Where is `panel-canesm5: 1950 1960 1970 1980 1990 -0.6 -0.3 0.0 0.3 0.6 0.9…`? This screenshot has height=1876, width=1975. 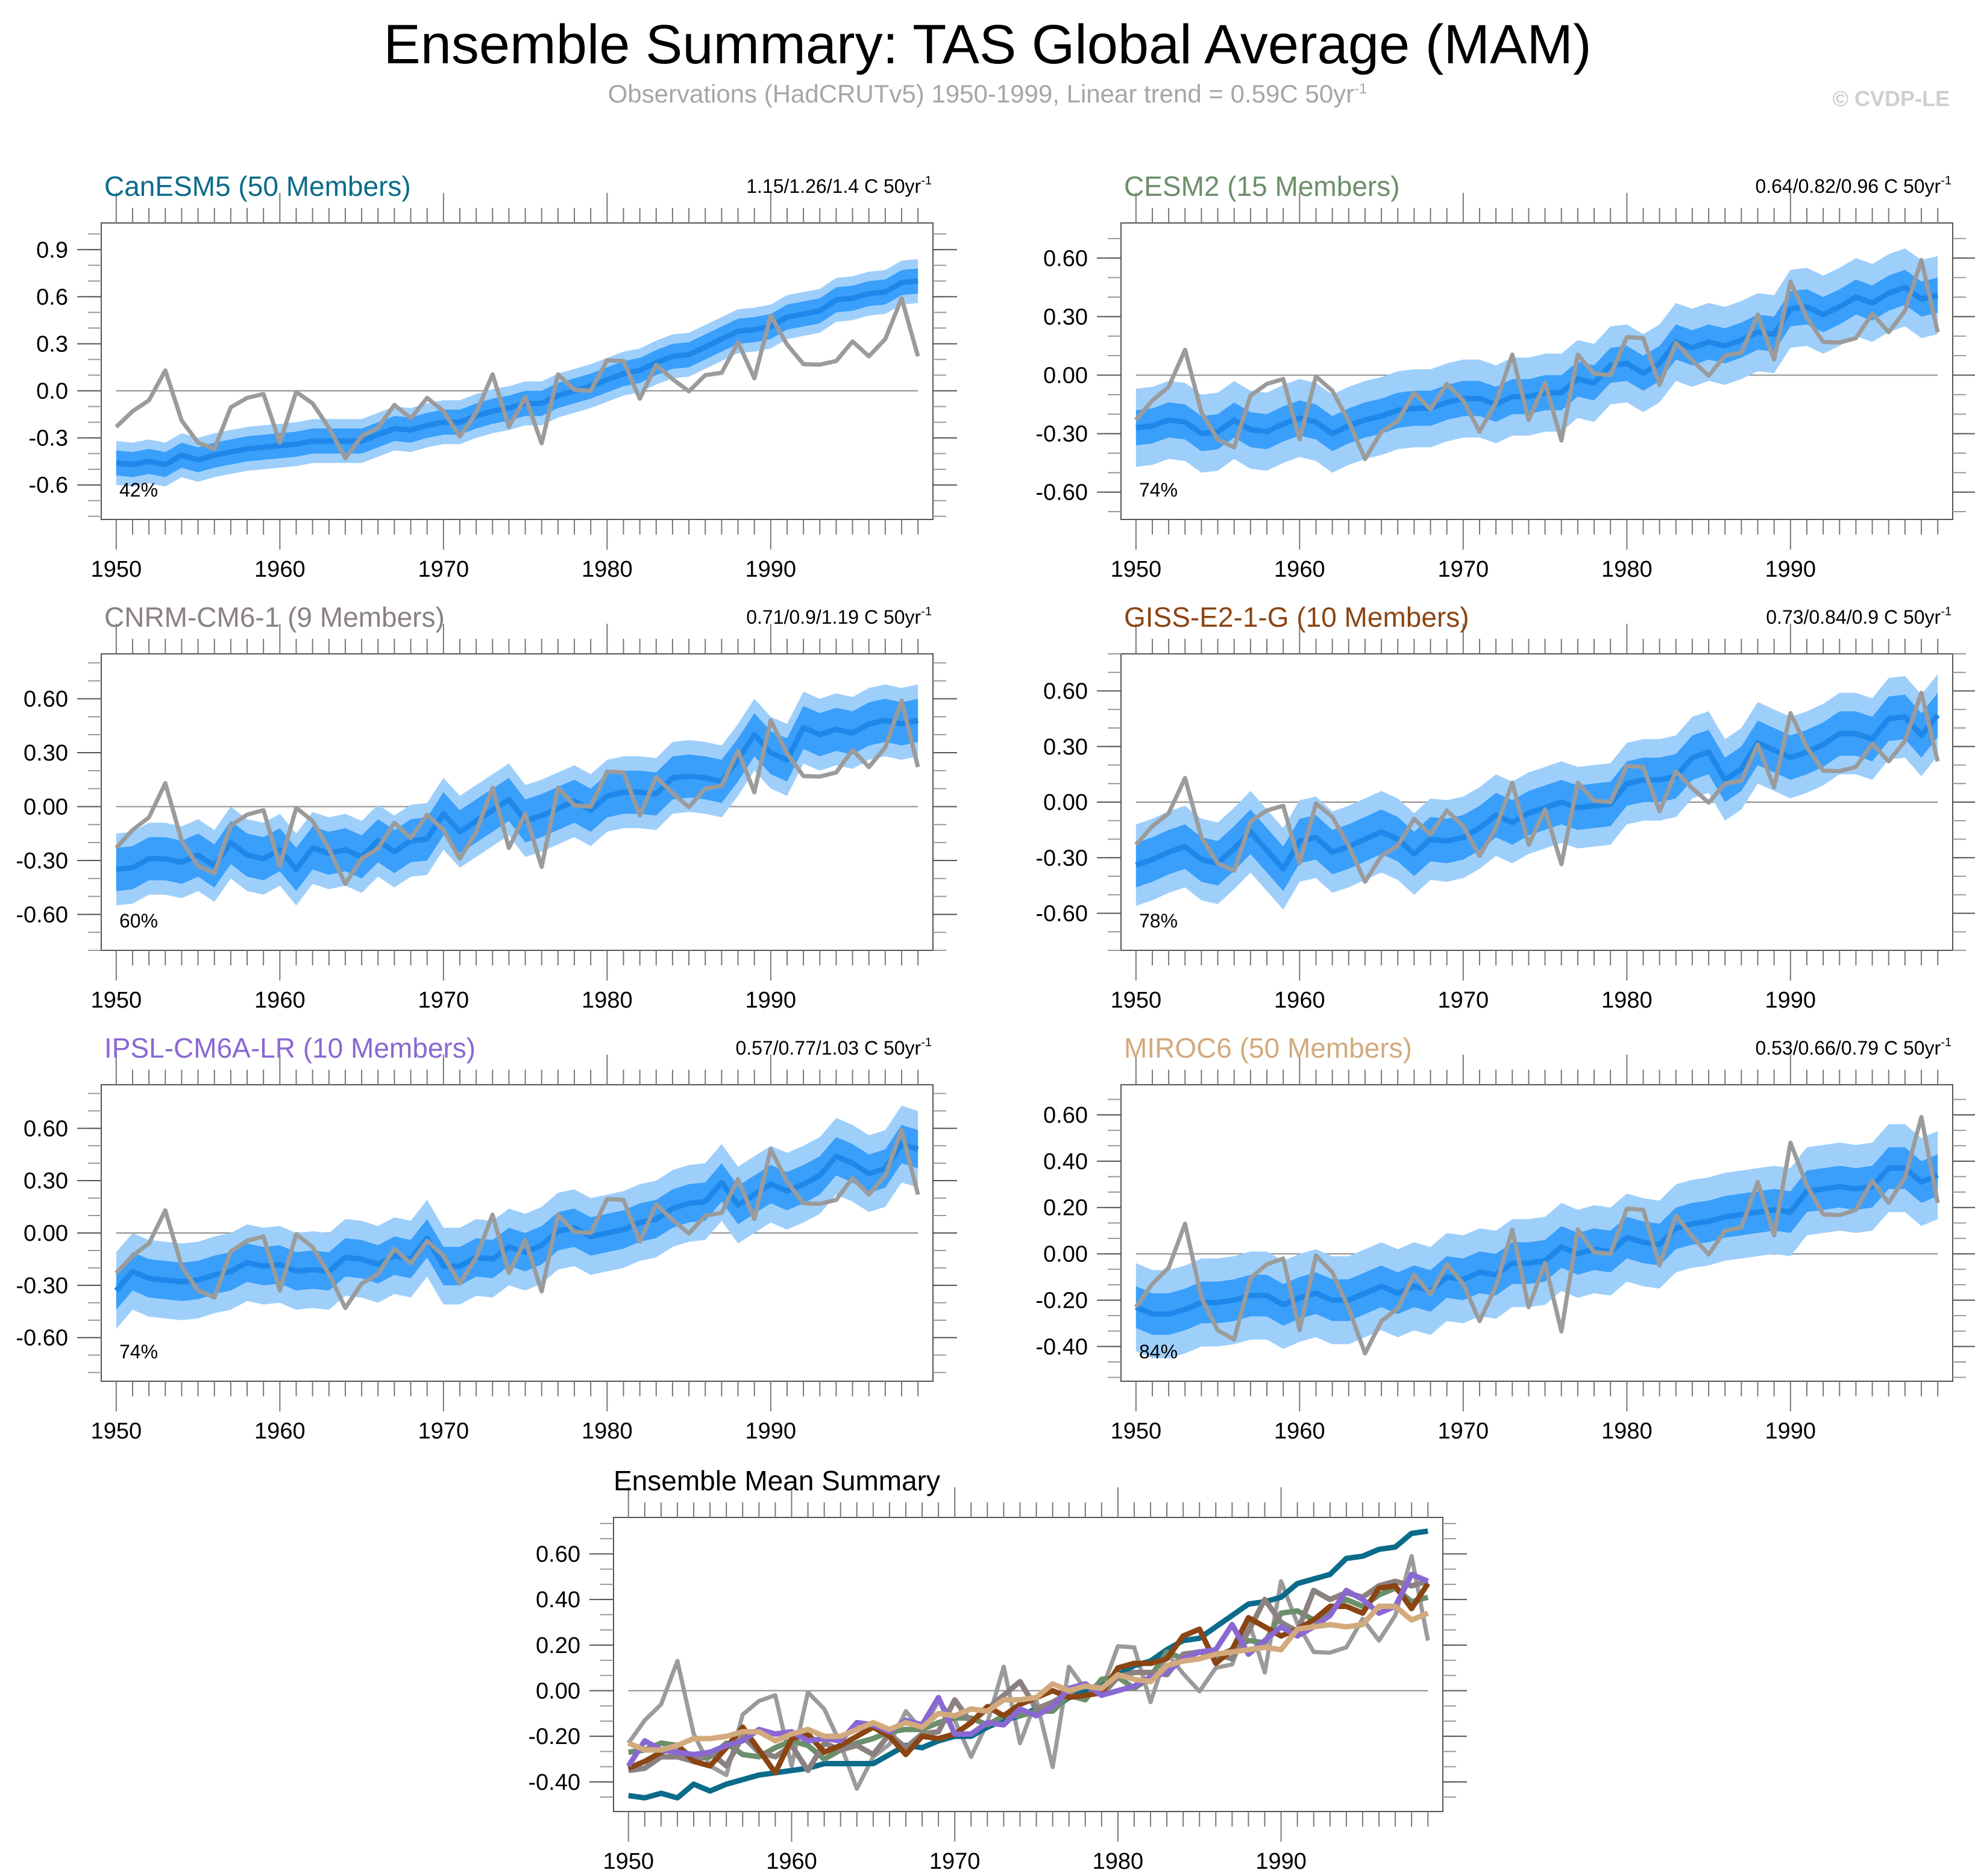 panel-canesm5: 1950 1960 1970 1980 1990 -0.6 -0.3 0.0 0.3 0.6 0.9… is located at coordinates (493, 376).